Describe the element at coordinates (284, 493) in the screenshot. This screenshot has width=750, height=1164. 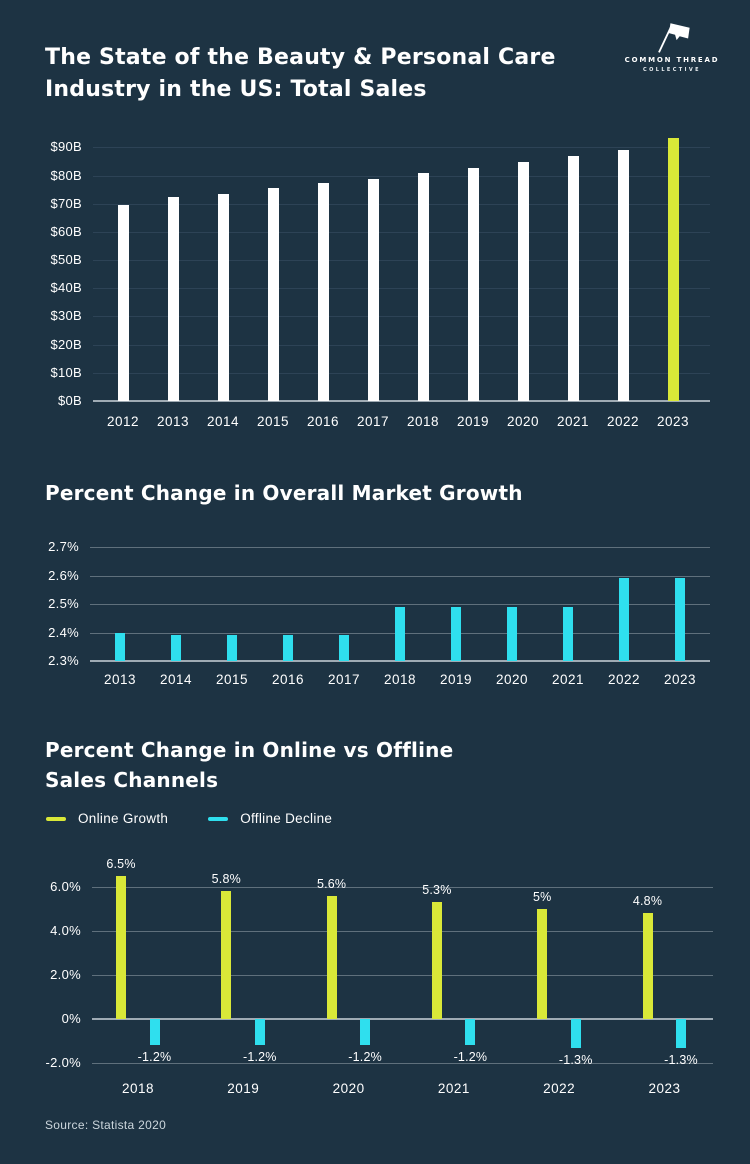
I see `market-growth-title: Percent Change in Overall Market Growth` at that location.